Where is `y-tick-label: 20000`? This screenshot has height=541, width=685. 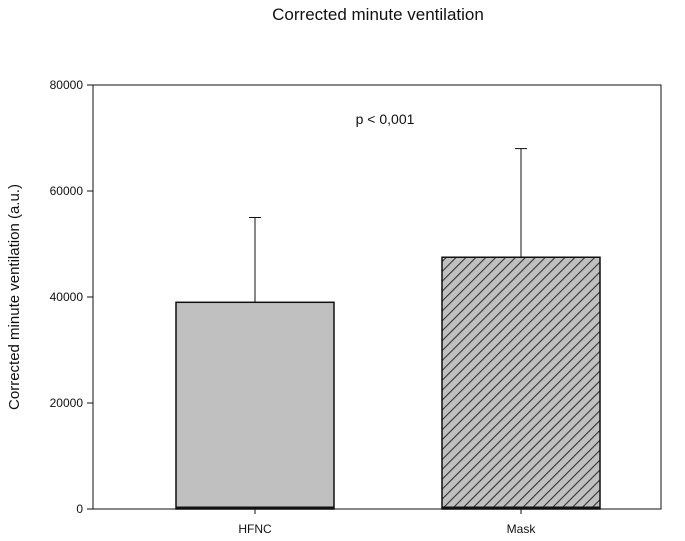 y-tick-label: 20000 is located at coordinates (67, 403).